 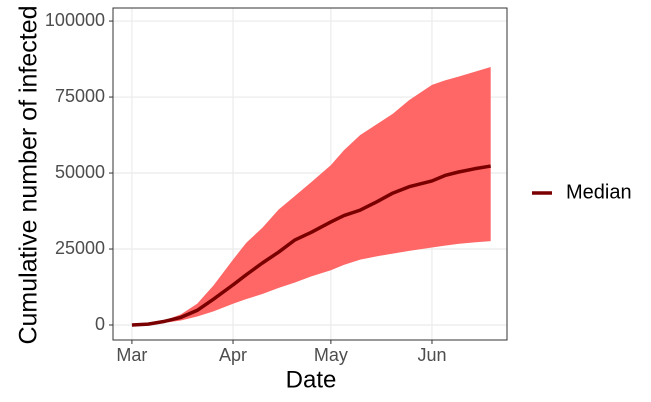 What do you see at coordinates (80, 172) in the screenshot?
I see `y-tick-label: 50000` at bounding box center [80, 172].